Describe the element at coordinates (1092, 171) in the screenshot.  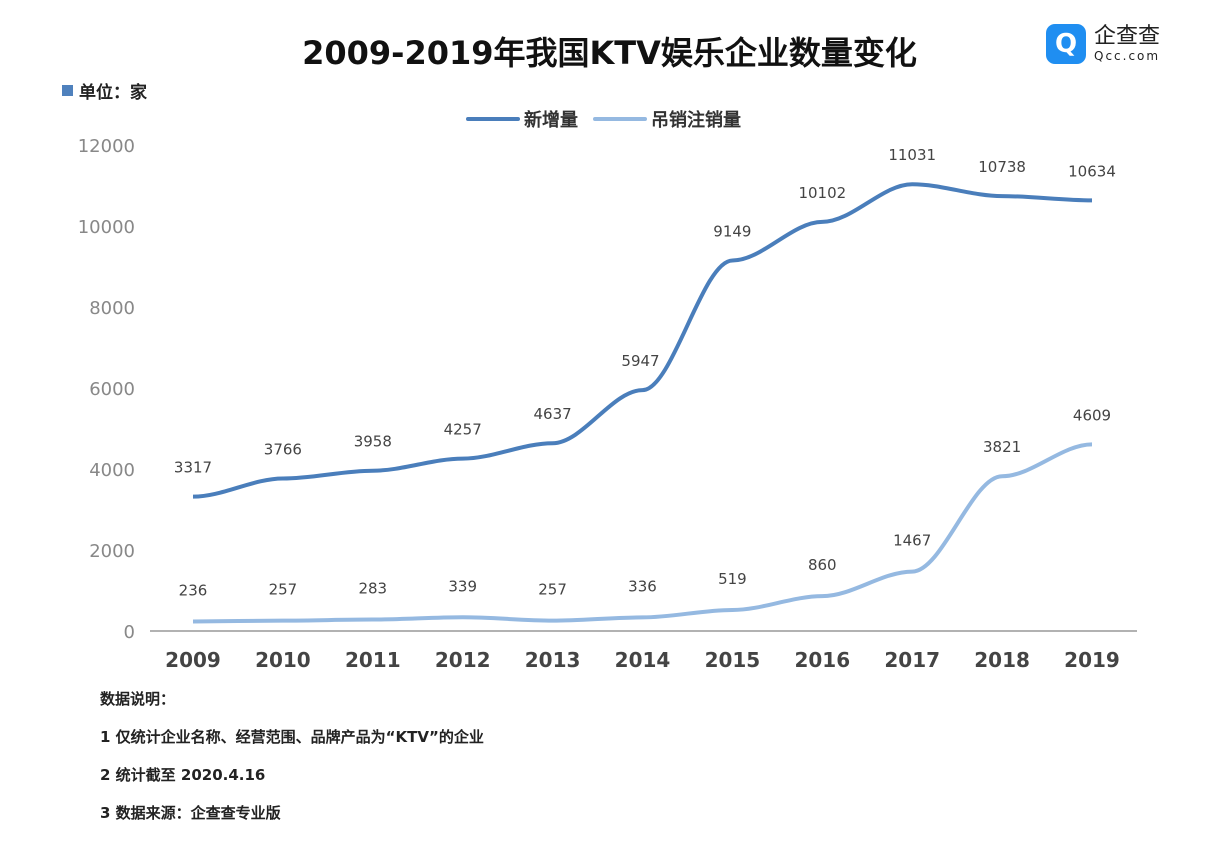
I see `data-label: 10634` at that location.